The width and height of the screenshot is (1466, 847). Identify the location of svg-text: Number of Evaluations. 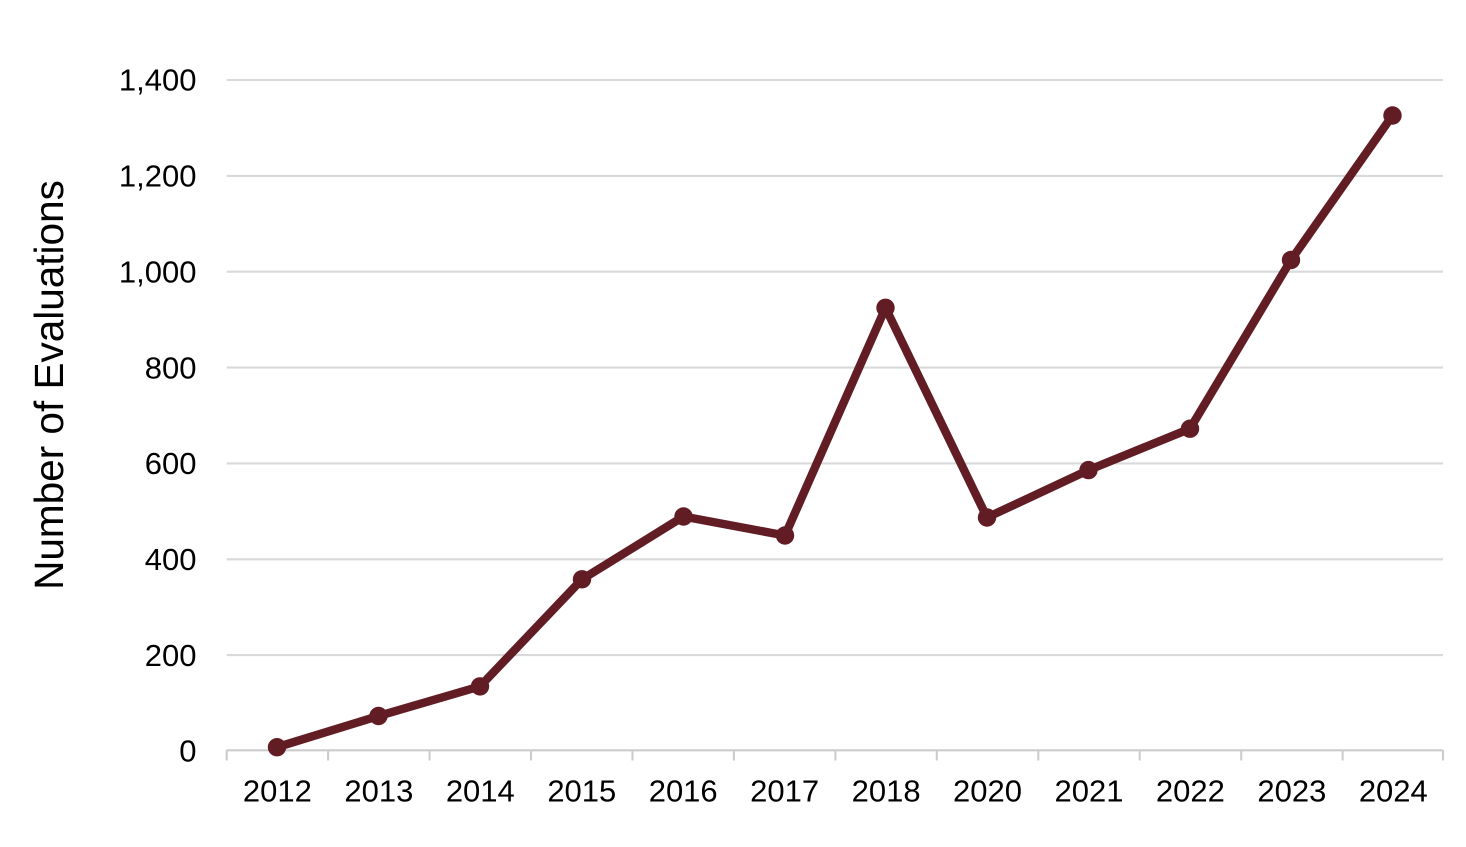
(49, 385).